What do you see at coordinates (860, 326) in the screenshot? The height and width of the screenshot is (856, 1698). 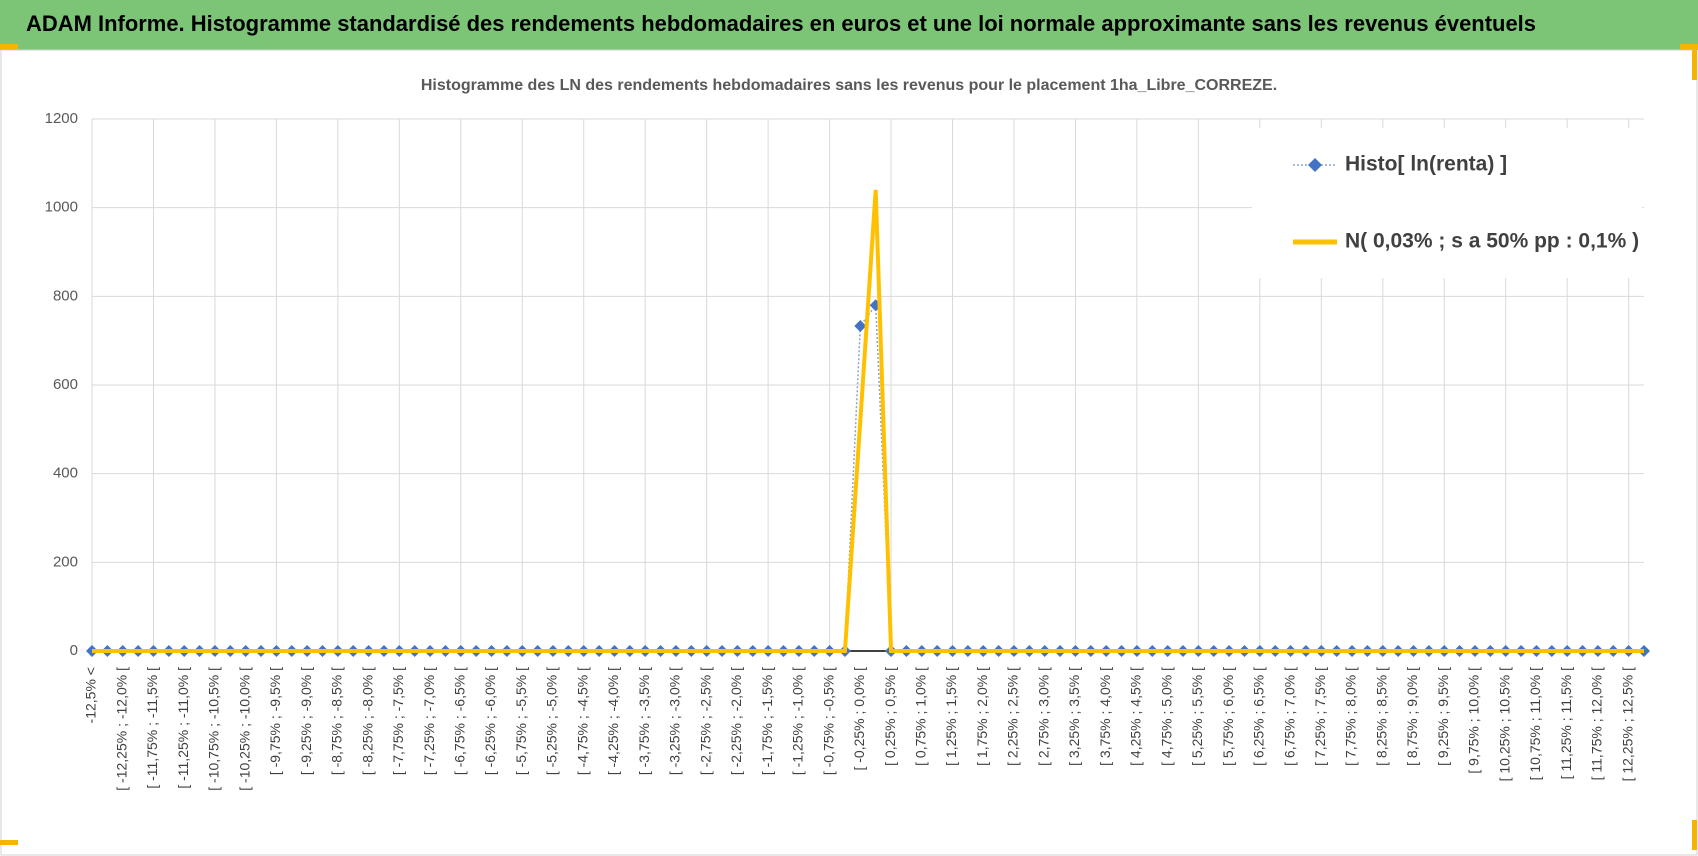 I see `histo-marker` at bounding box center [860, 326].